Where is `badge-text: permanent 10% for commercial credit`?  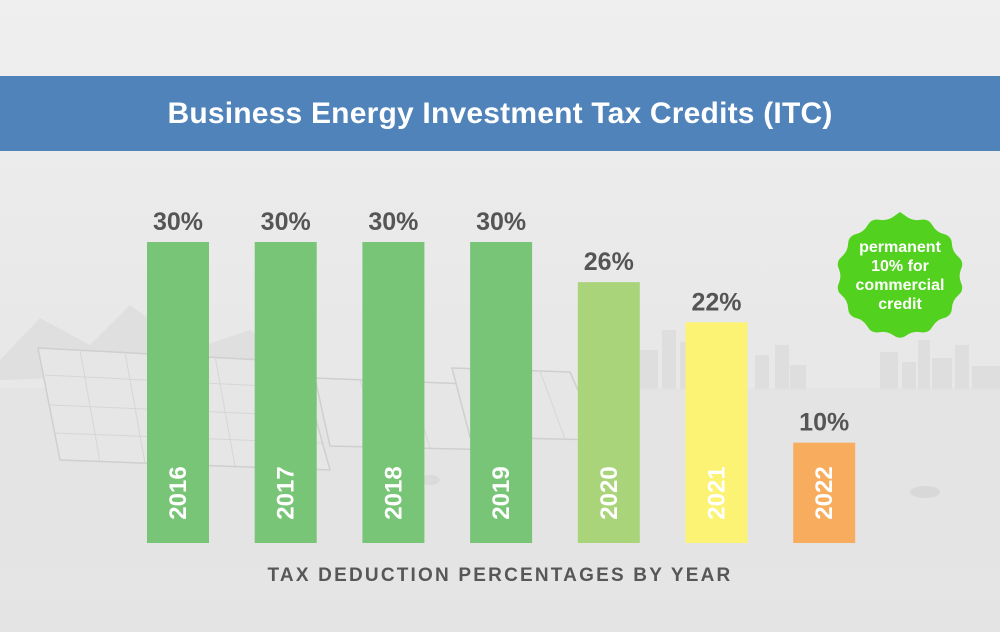 badge-text: permanent 10% for commercial credit is located at coordinates (900, 276).